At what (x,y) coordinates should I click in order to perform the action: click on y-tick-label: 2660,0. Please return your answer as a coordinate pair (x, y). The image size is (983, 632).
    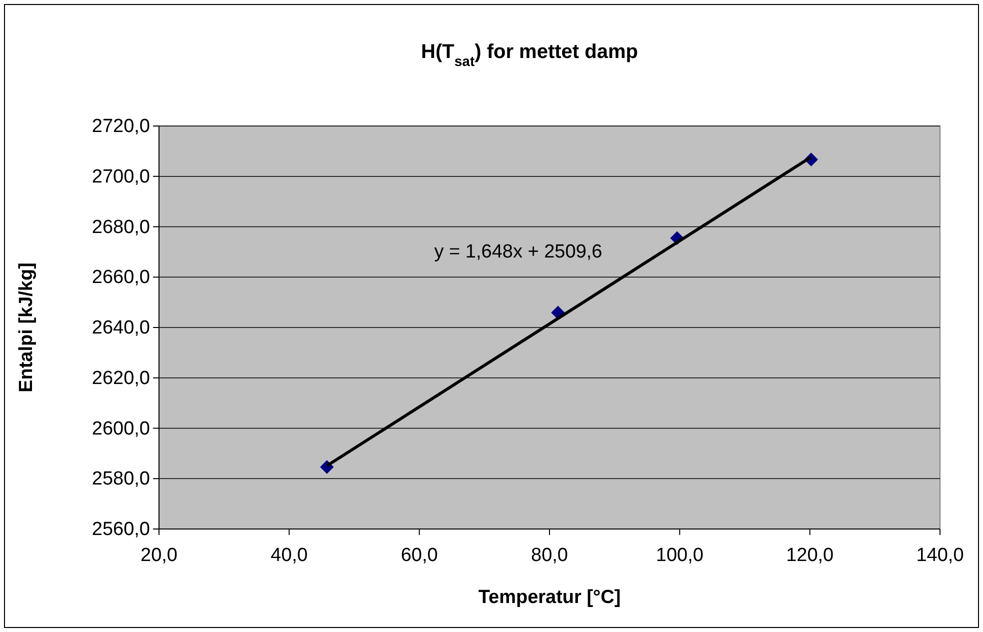
    Looking at the image, I should click on (121, 277).